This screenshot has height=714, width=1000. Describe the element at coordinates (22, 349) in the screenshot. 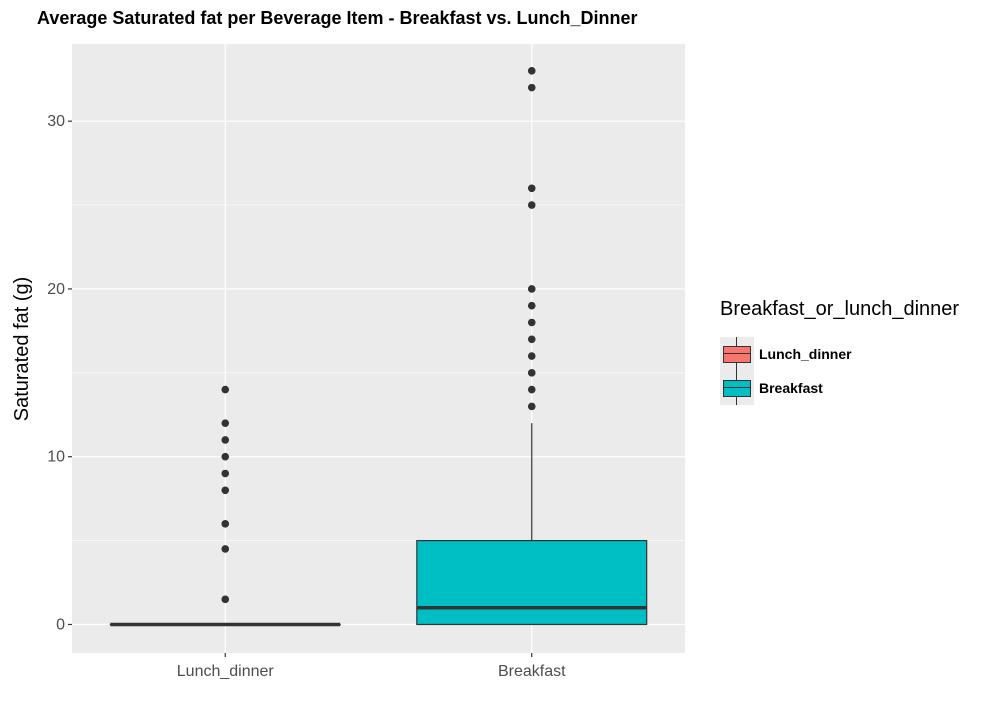

I see `y-axis-label: Saturated fat (g)` at that location.